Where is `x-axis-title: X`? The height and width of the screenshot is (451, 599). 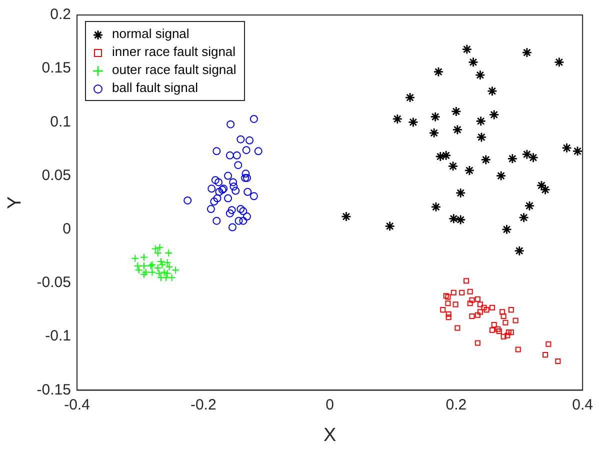
x-axis-title: X is located at coordinates (329, 435).